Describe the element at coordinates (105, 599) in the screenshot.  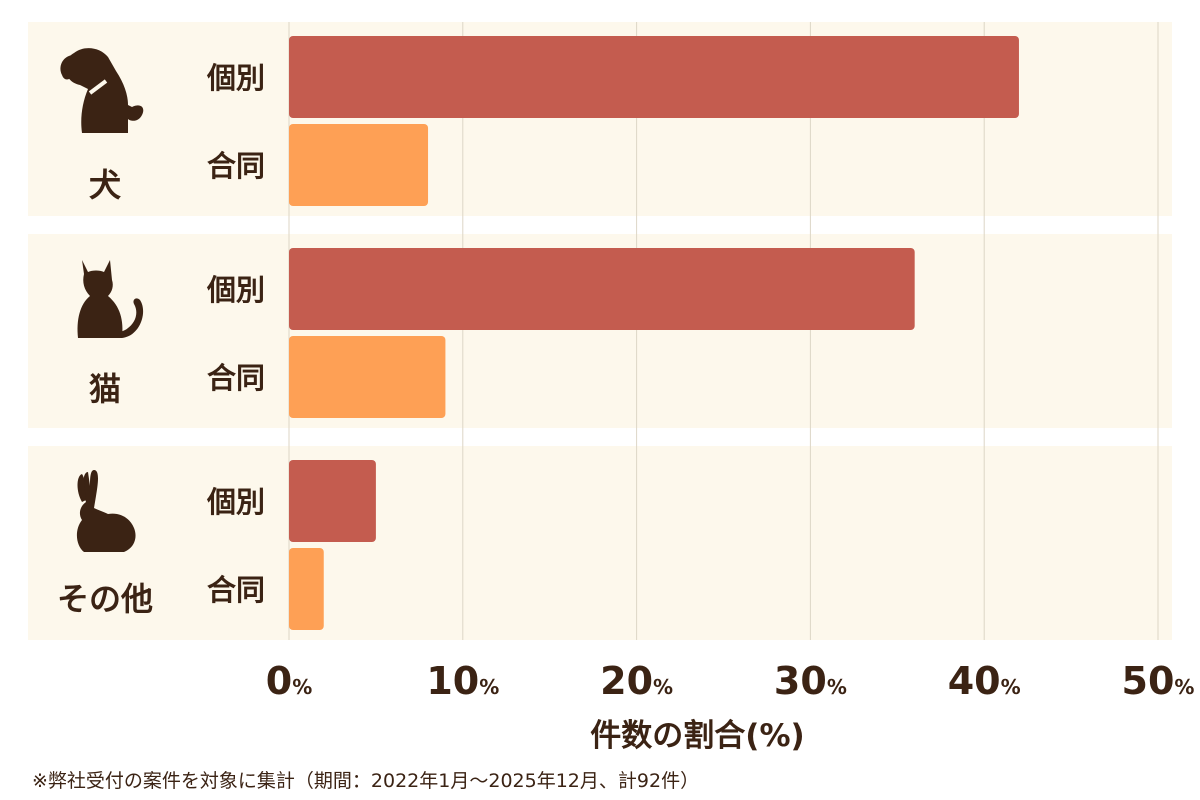
I see `group-label: その他` at that location.